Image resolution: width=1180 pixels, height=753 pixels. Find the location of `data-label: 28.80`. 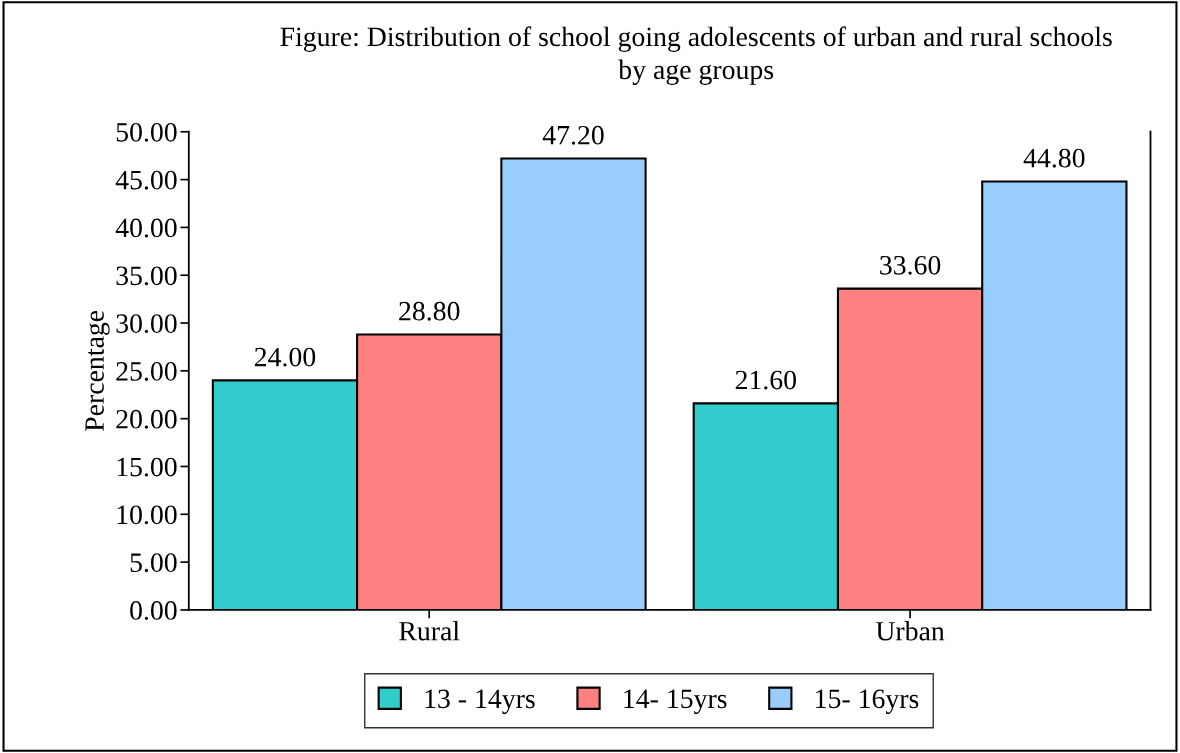

data-label: 28.80 is located at coordinates (429, 311).